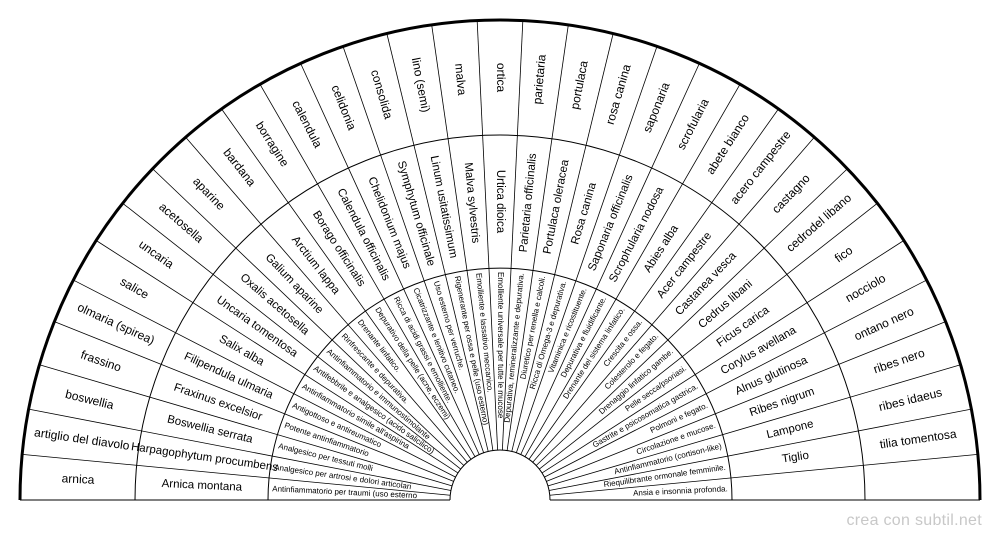 The height and width of the screenshot is (540, 1000). Describe the element at coordinates (789, 429) in the screenshot. I see `latin-name-label: Lampone` at that location.